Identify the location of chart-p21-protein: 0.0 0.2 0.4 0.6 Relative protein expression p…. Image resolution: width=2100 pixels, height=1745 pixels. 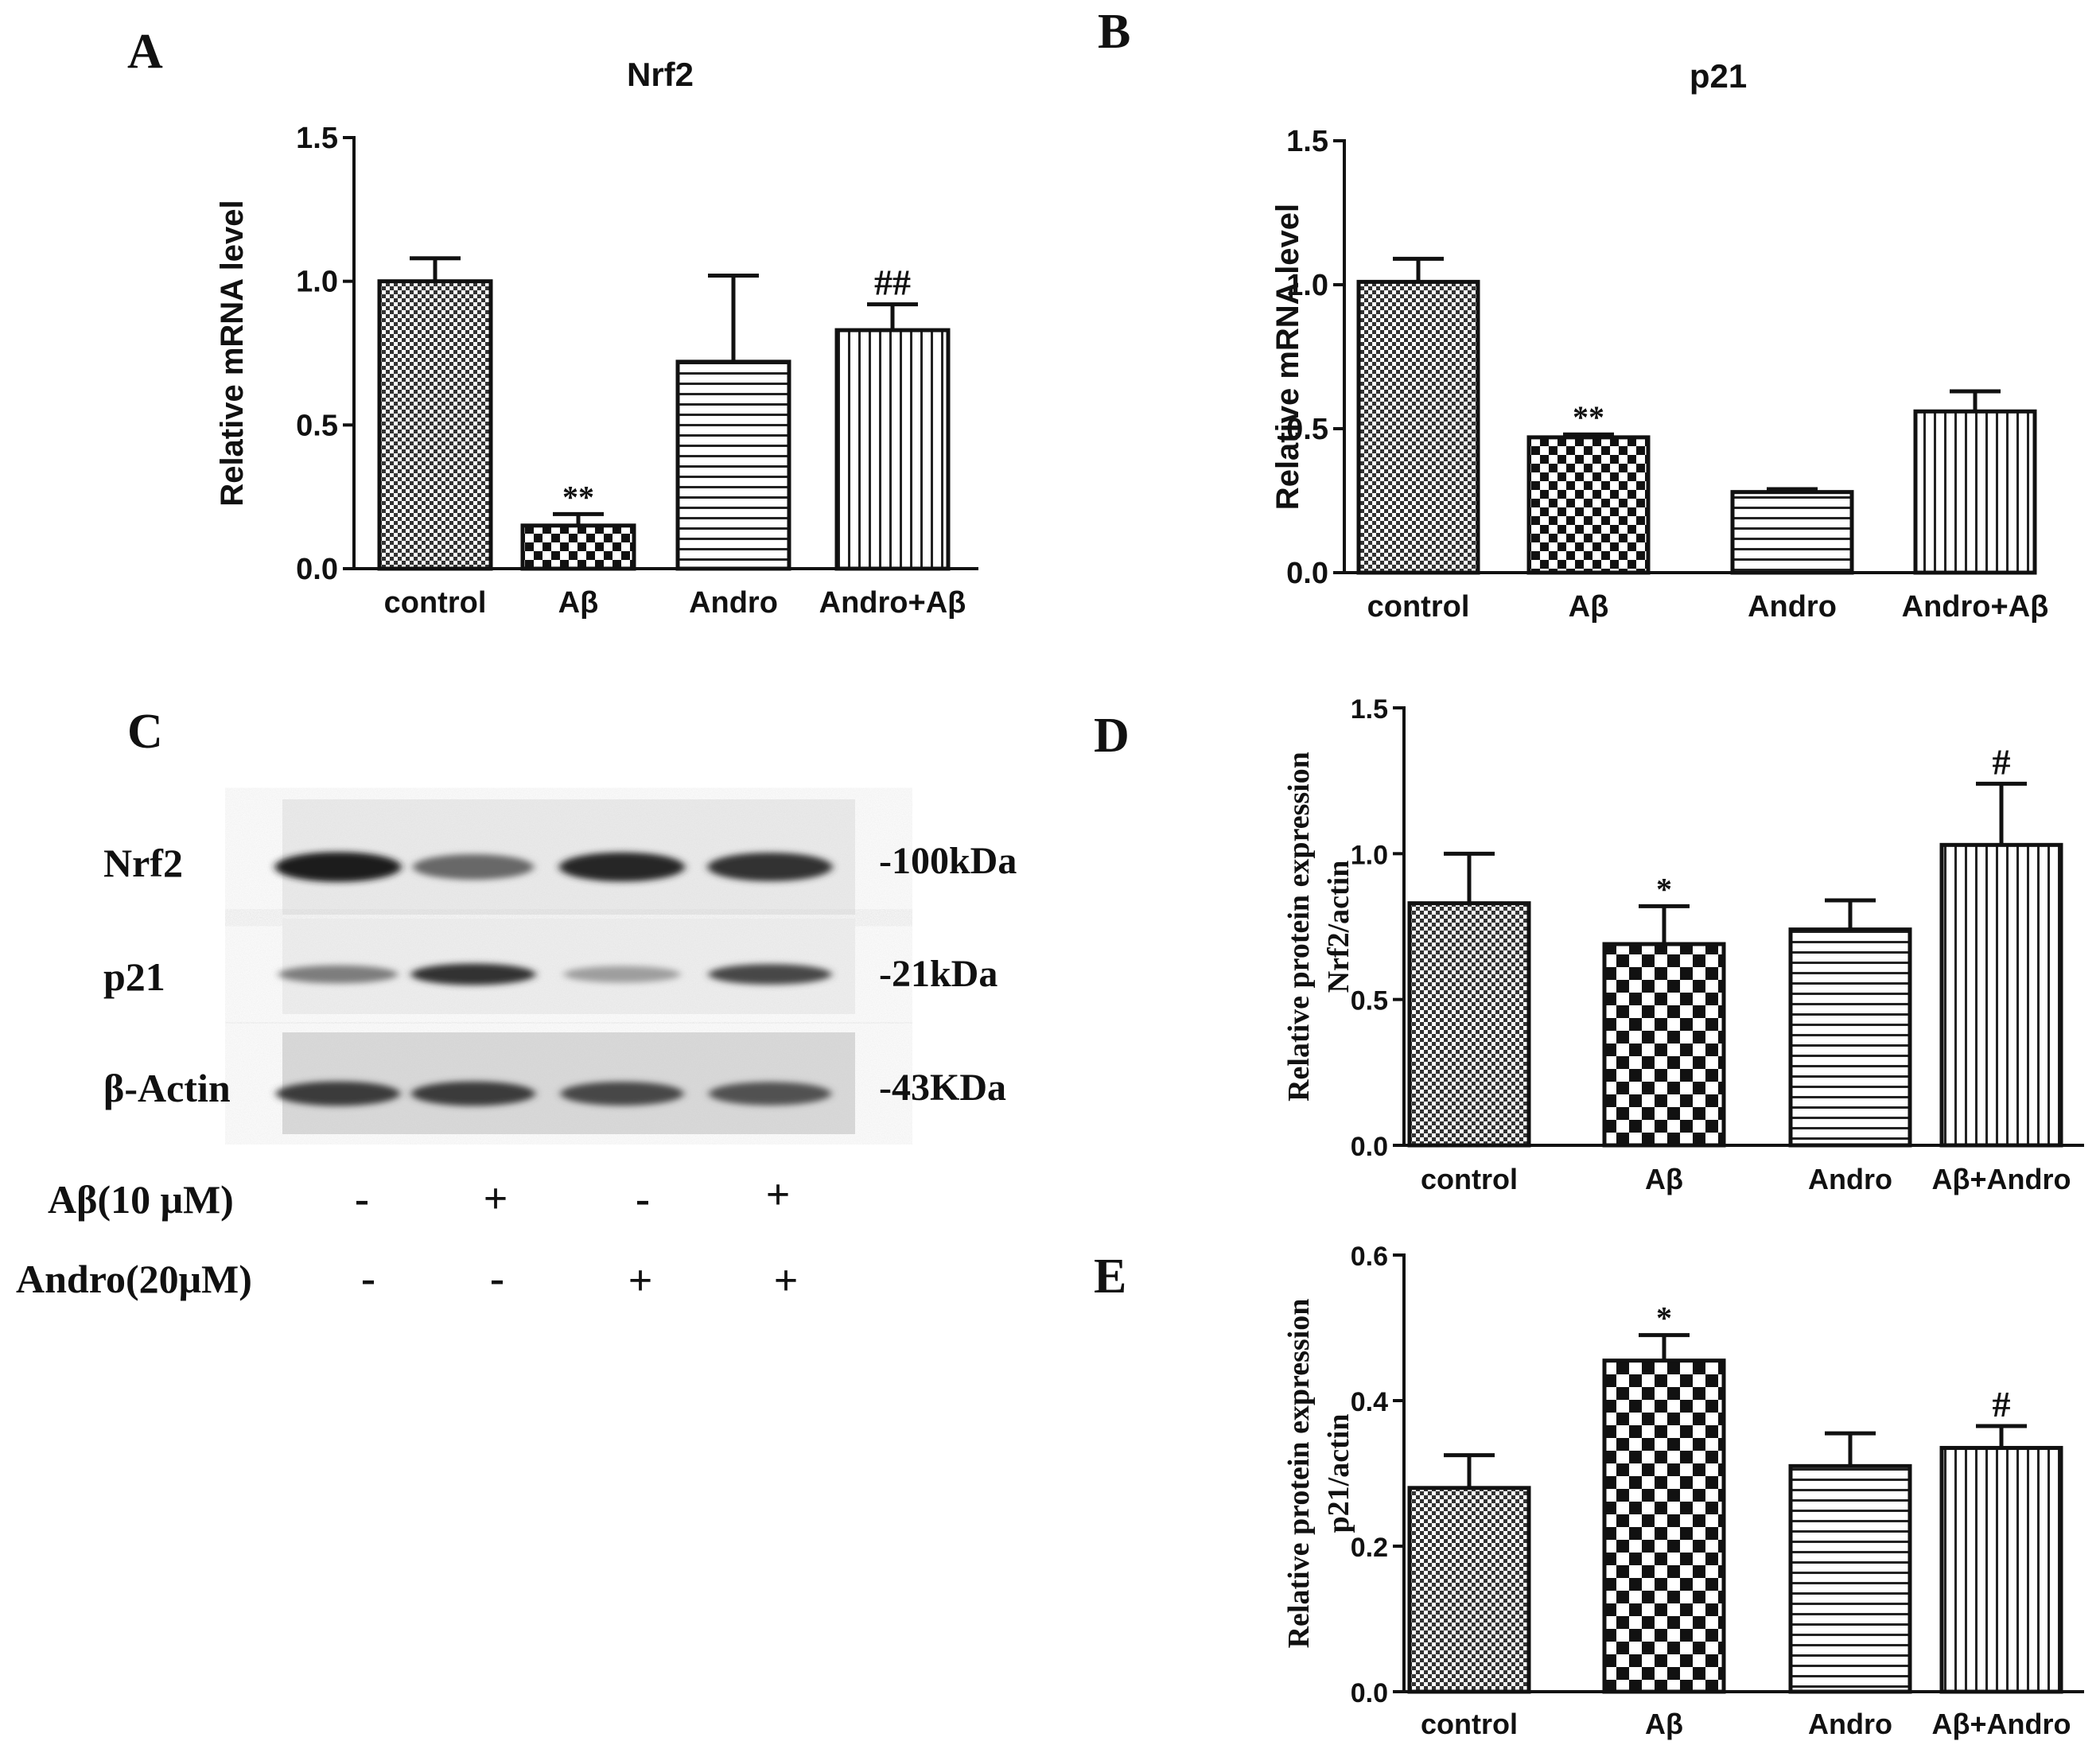
(1683, 1491).